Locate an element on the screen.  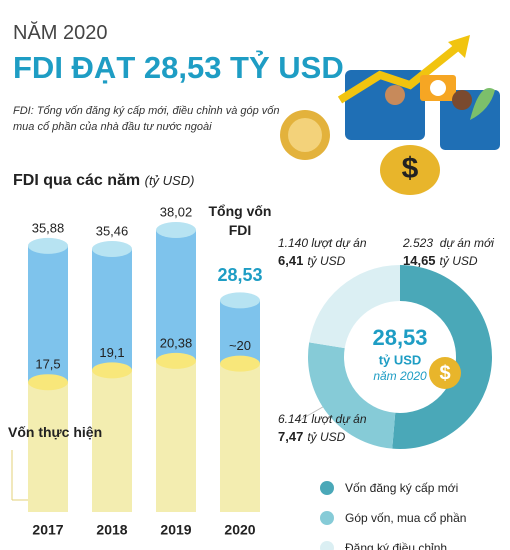
data-label: 17,5 is located at coordinates (47, 364).